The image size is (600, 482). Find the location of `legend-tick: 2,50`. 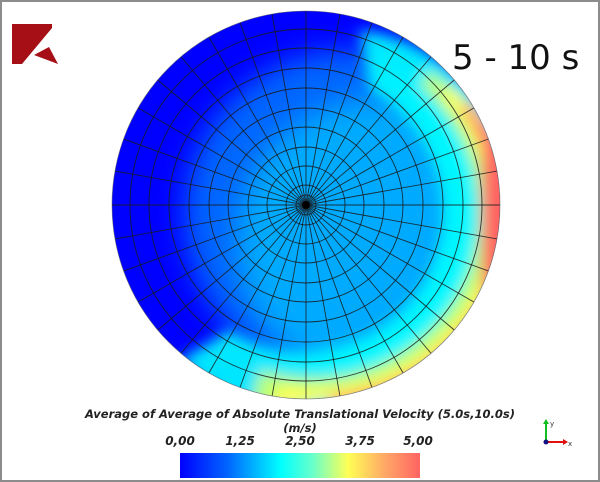

legend-tick: 2,50 is located at coordinates (300, 441).